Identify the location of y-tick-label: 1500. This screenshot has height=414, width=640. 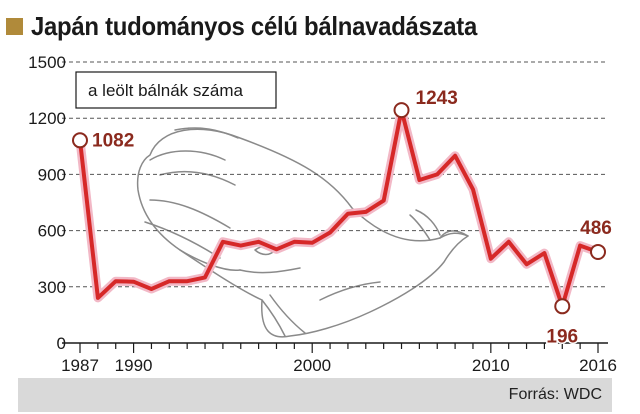
(47, 62).